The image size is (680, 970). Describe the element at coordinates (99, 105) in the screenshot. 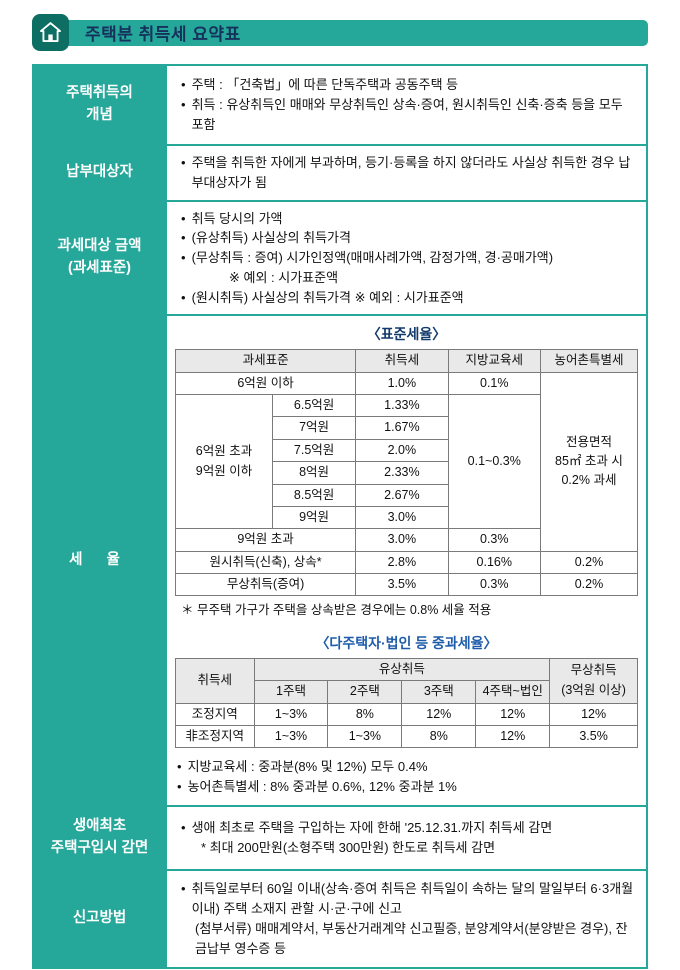

I see `row-label-concept: 주택취득의 개념` at that location.